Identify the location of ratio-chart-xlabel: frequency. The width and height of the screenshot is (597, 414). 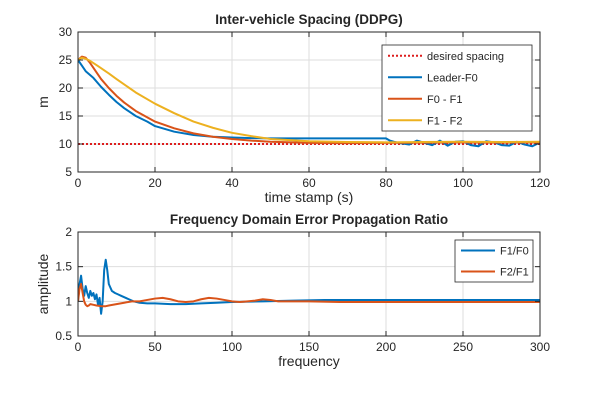
(308, 361).